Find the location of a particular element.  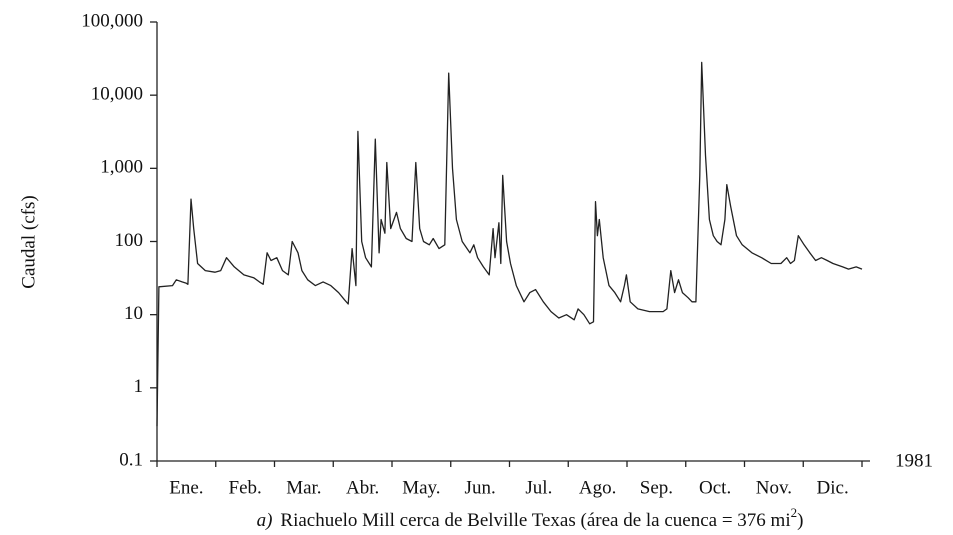

x-tick-label: Dic. is located at coordinates (833, 487).